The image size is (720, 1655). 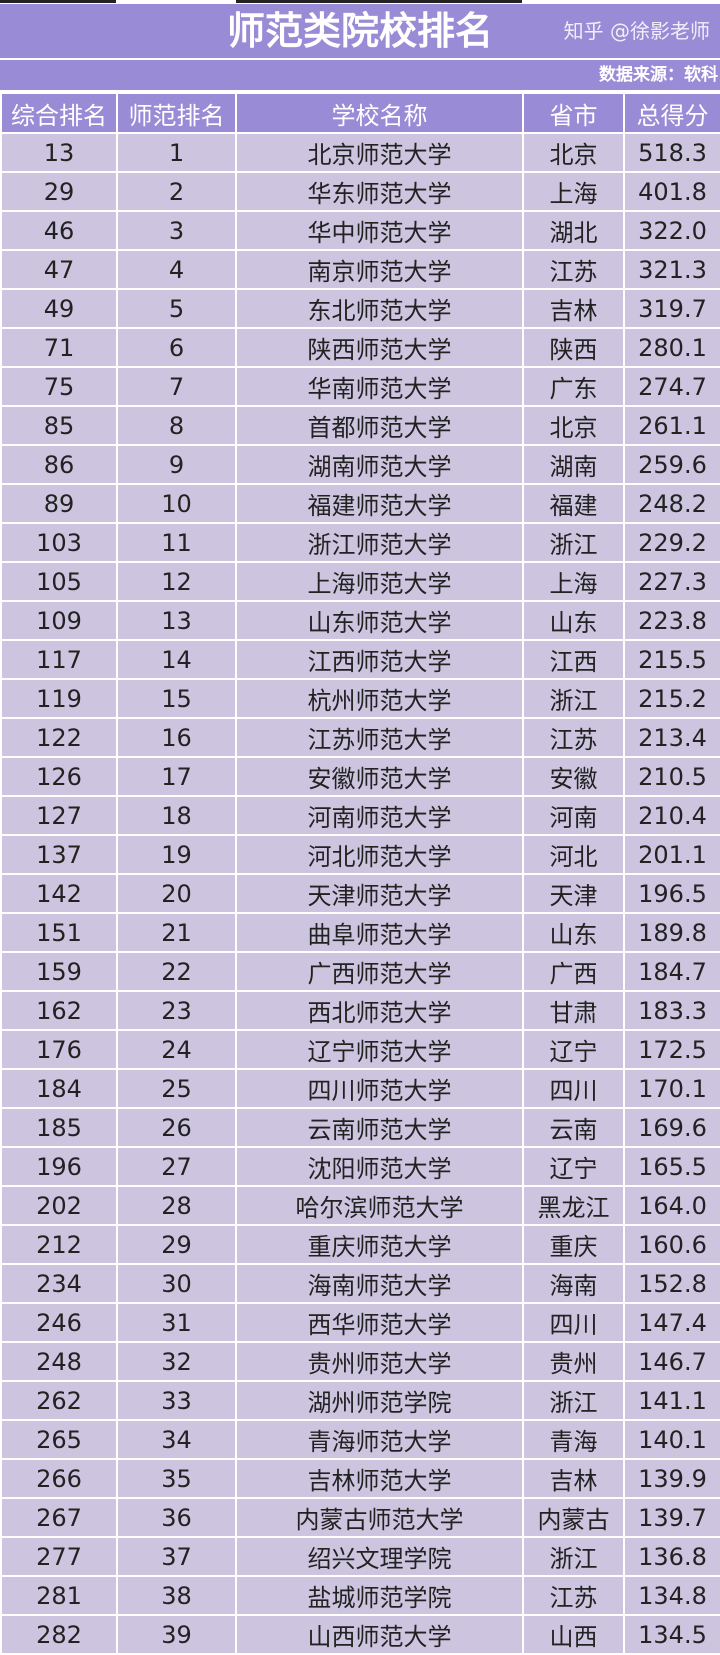 I want to click on table-row: 86 9 湖南师范大学 湖南 259.6, so click(x=360, y=464).